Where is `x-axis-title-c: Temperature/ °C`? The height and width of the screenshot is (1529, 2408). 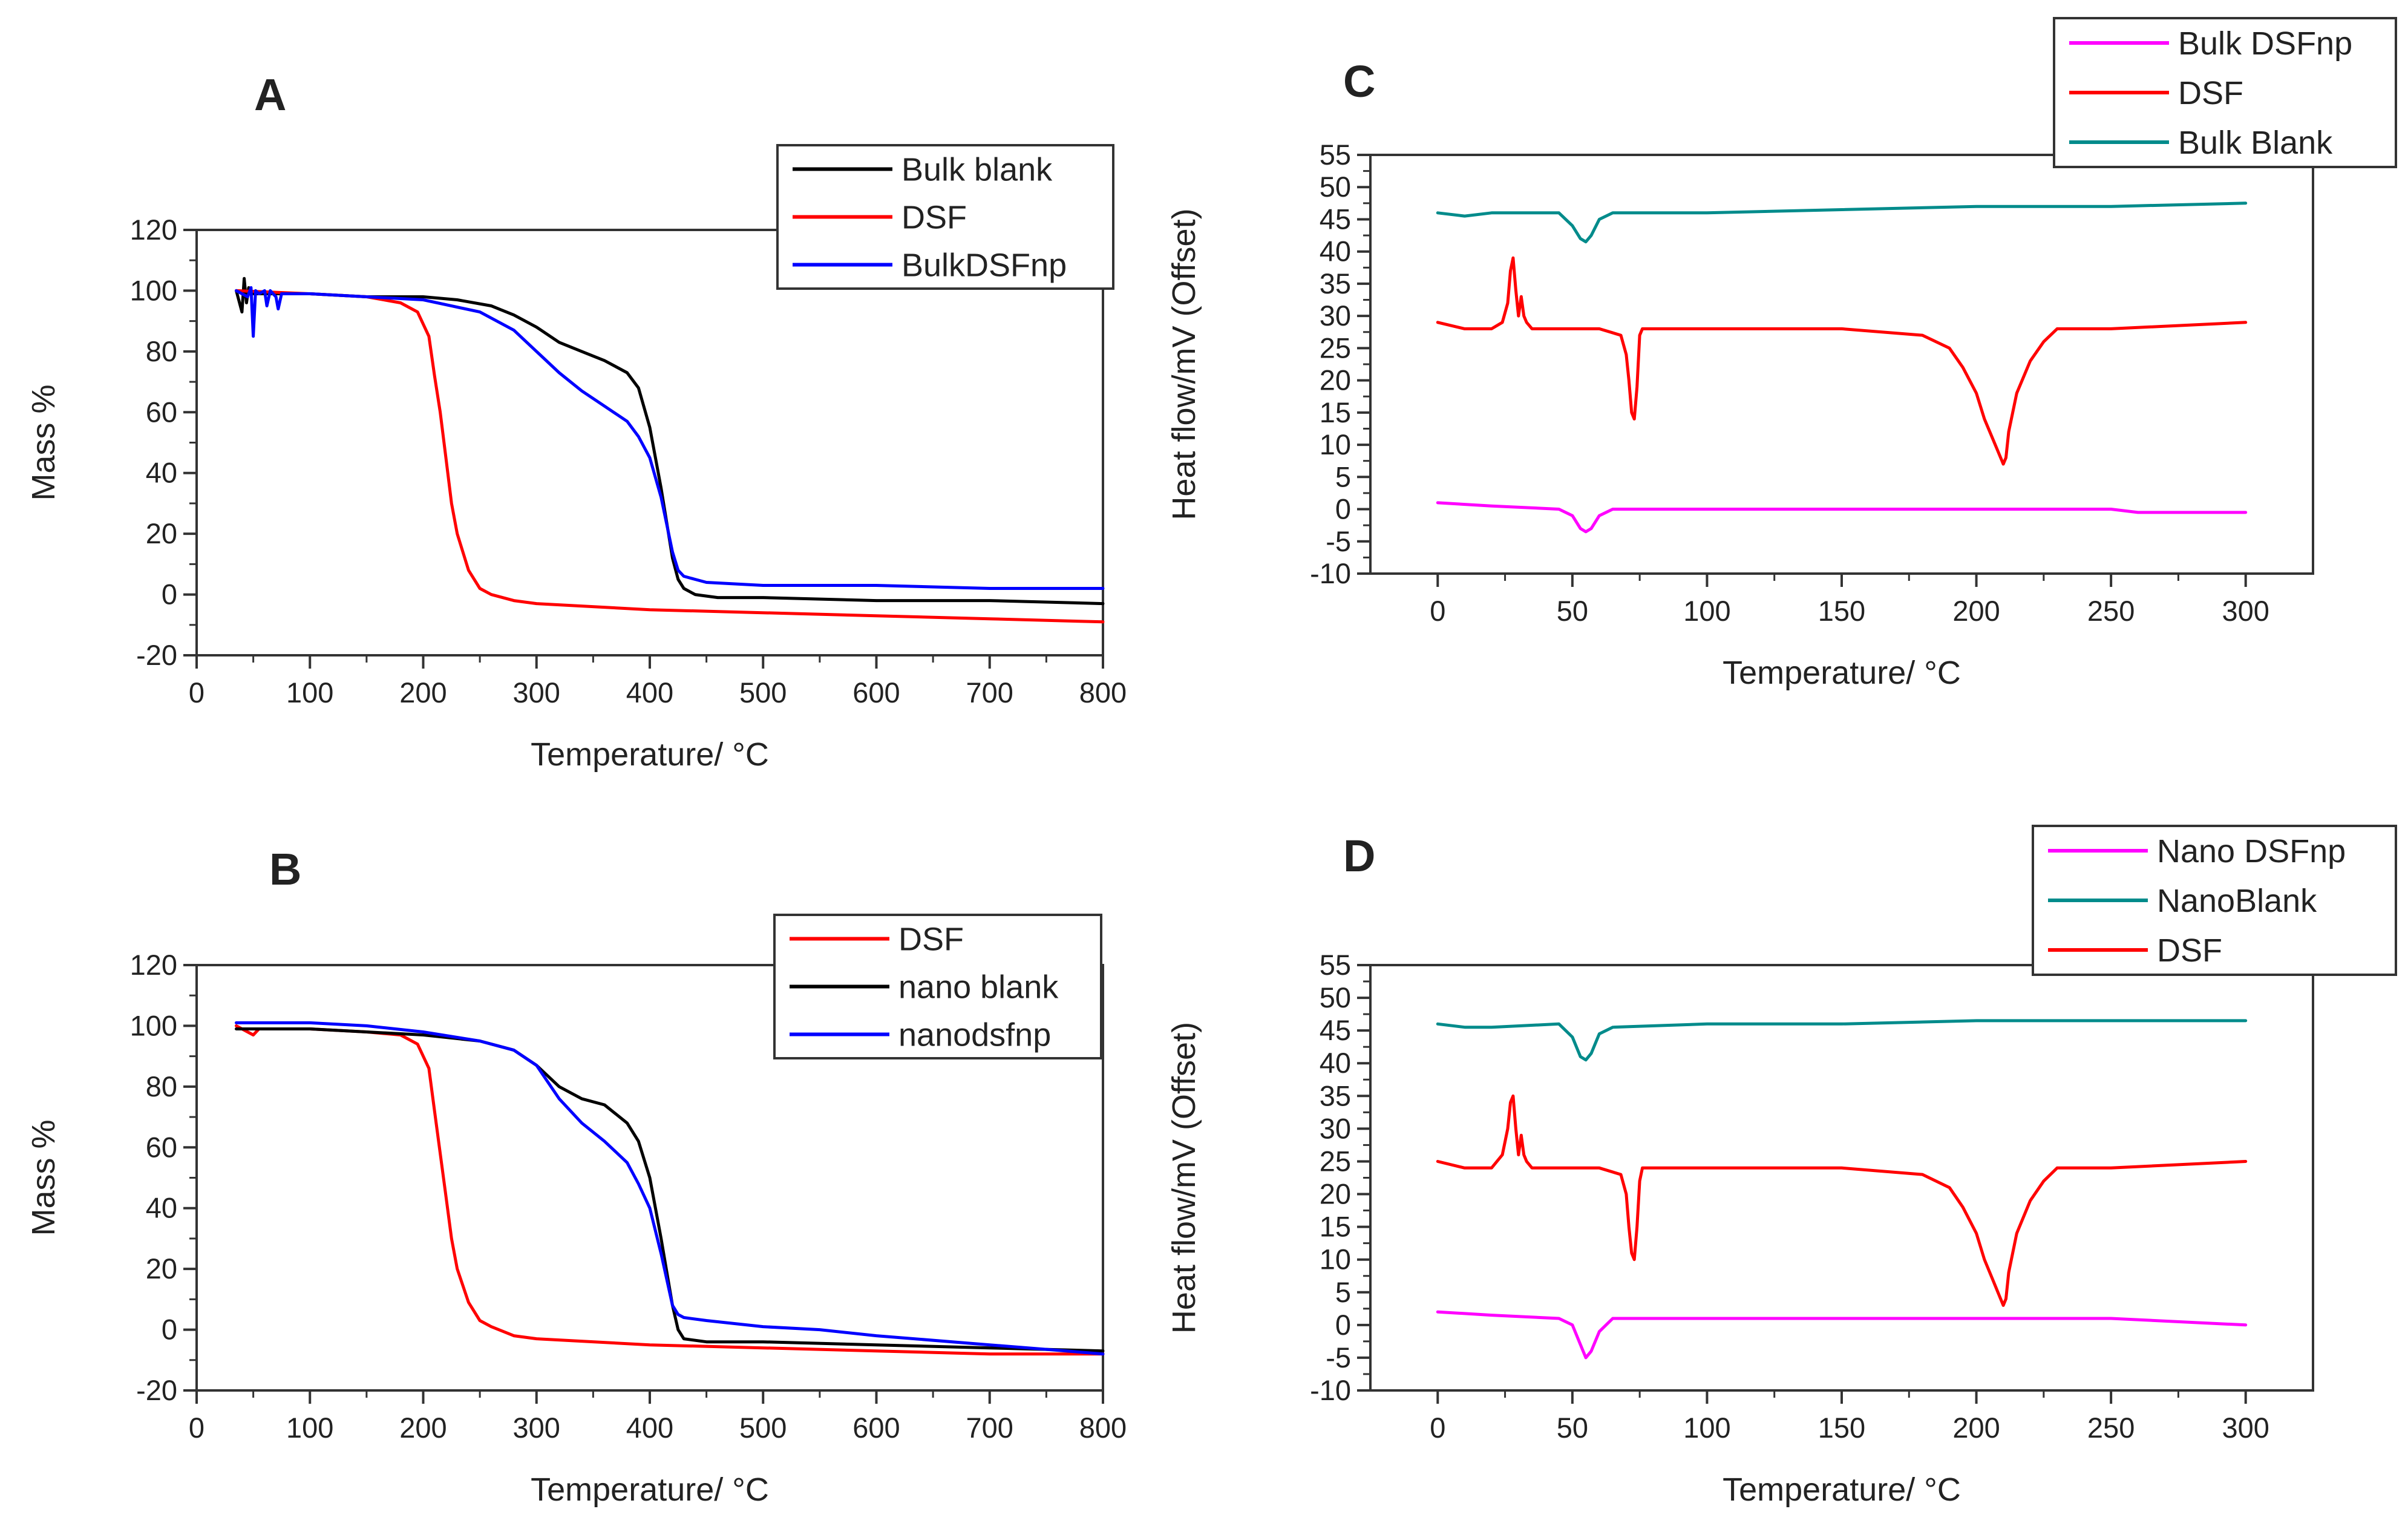
x-axis-title-c: Temperature/ °C is located at coordinates (1842, 673).